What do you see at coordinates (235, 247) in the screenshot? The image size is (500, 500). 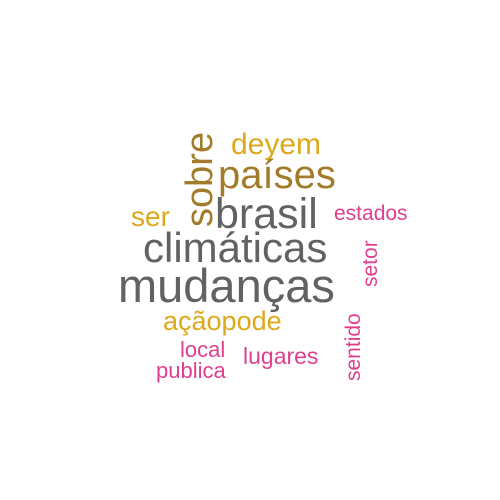 I see `word-climaticas: climáticas` at bounding box center [235, 247].